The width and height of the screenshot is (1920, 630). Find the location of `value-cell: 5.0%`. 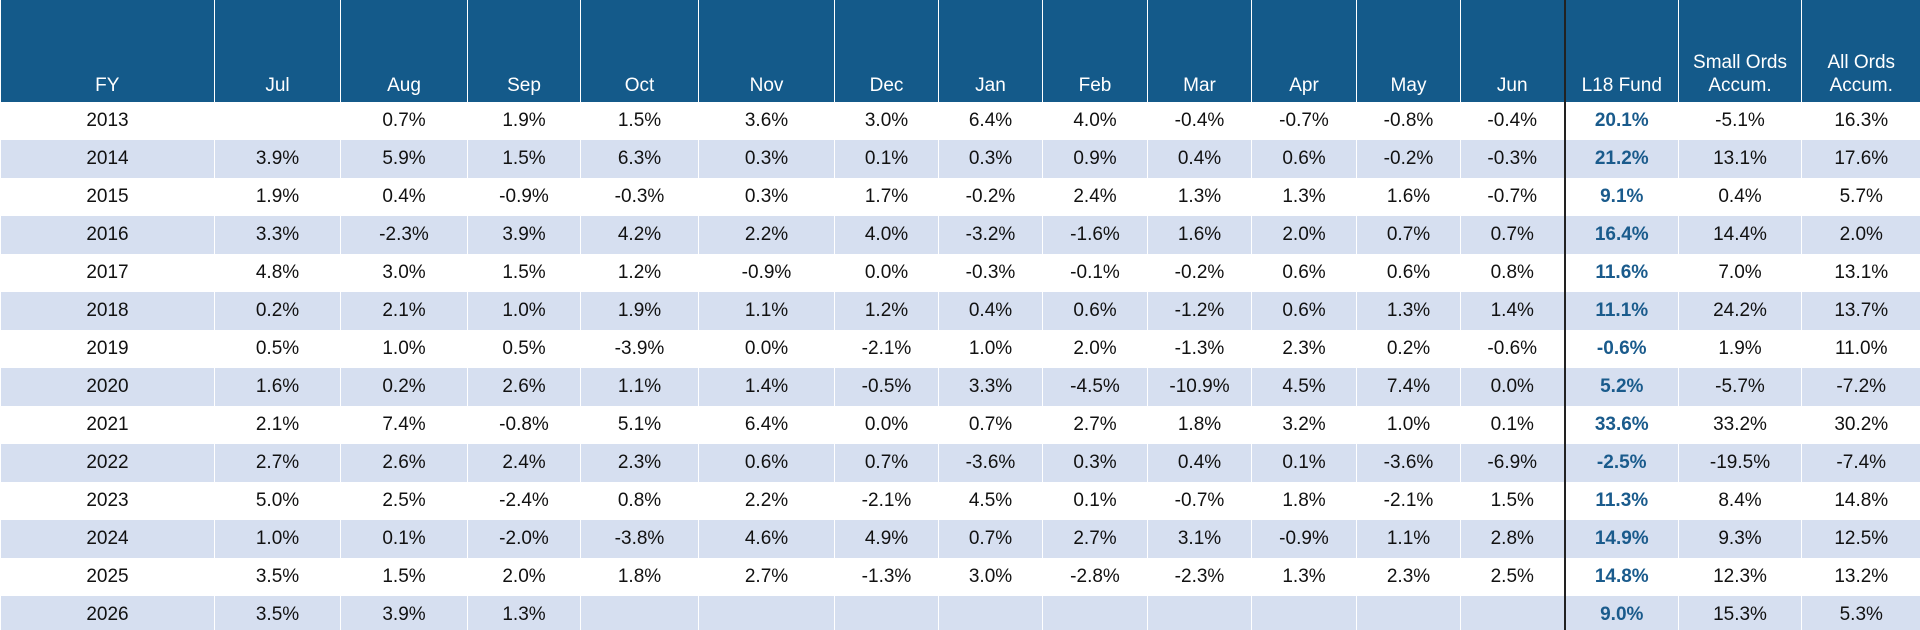

value-cell: 5.0% is located at coordinates (277, 501).